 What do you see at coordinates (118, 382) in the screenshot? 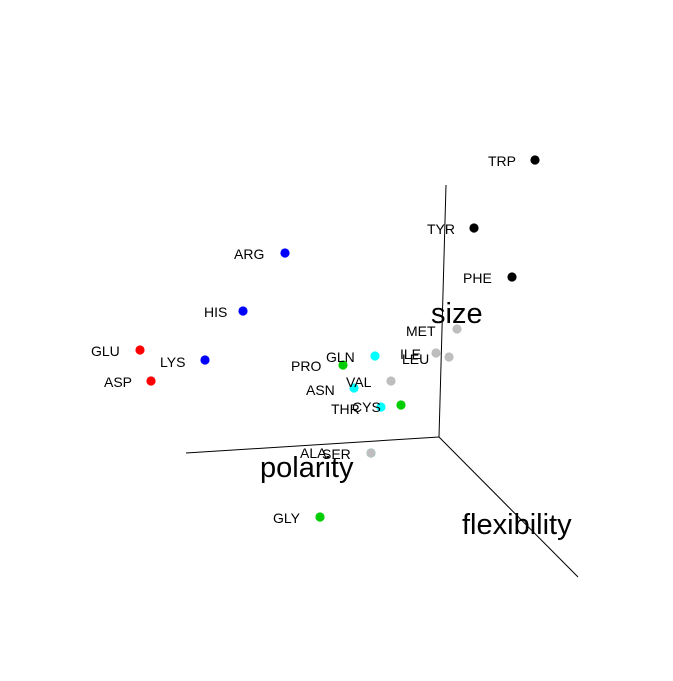
I see `point-label-asp: ASP` at bounding box center [118, 382].